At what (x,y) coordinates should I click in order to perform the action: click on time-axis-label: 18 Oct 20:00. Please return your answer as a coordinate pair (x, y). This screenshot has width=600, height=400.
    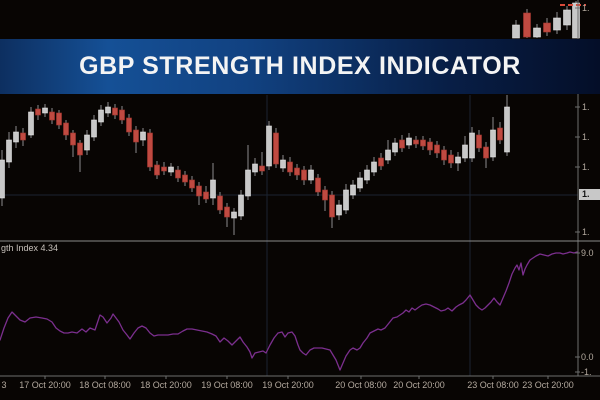
    Looking at the image, I should click on (166, 385).